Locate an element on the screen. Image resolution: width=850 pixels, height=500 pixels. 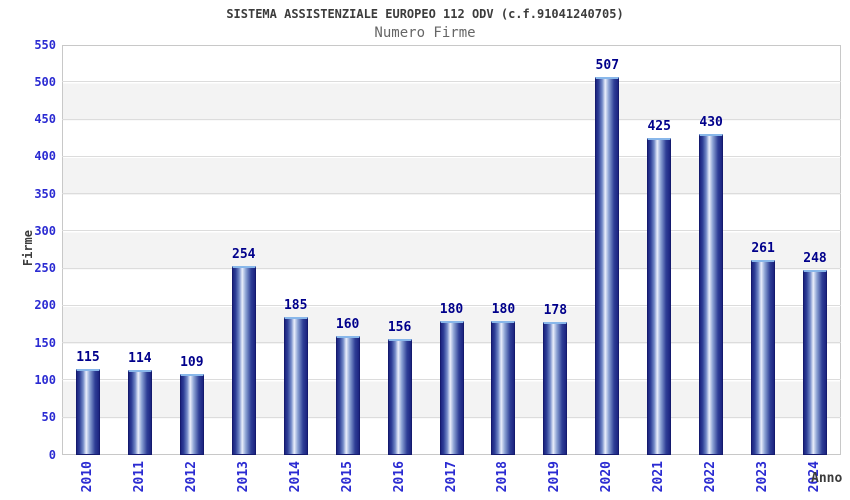
bar-2012 is located at coordinates (191, 414).